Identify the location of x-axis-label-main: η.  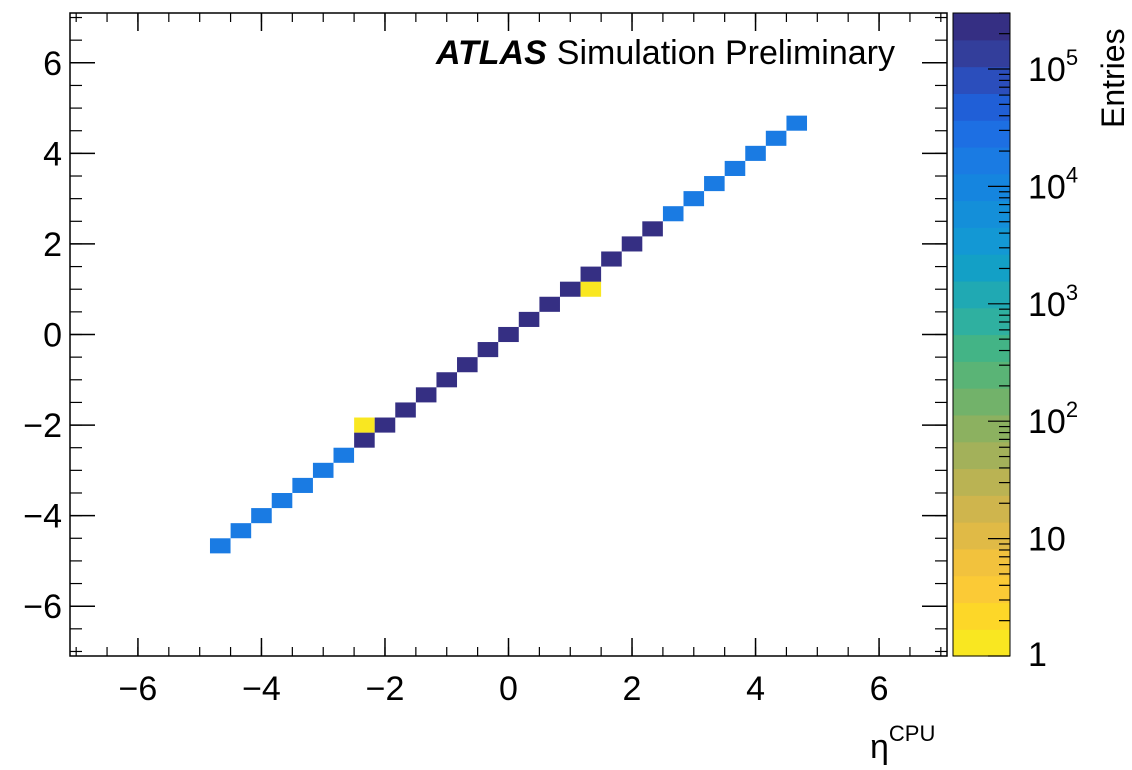
(879, 747).